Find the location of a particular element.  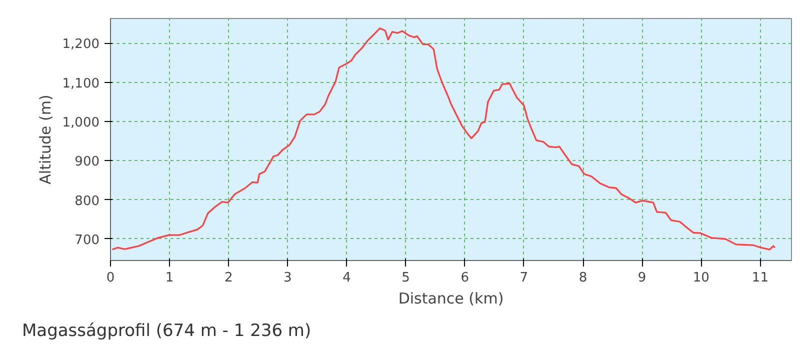

x-tick-label: 0 is located at coordinates (110, 278).